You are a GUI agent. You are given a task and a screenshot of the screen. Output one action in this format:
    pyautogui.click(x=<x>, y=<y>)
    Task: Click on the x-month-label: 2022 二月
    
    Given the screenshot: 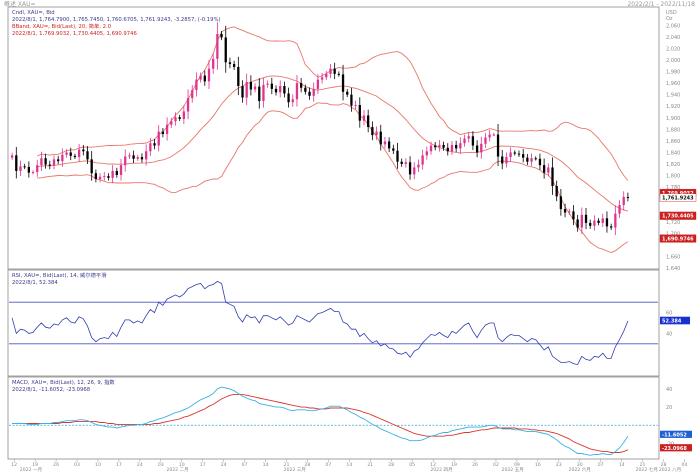 What is the action you would take?
    pyautogui.click(x=177, y=469)
    